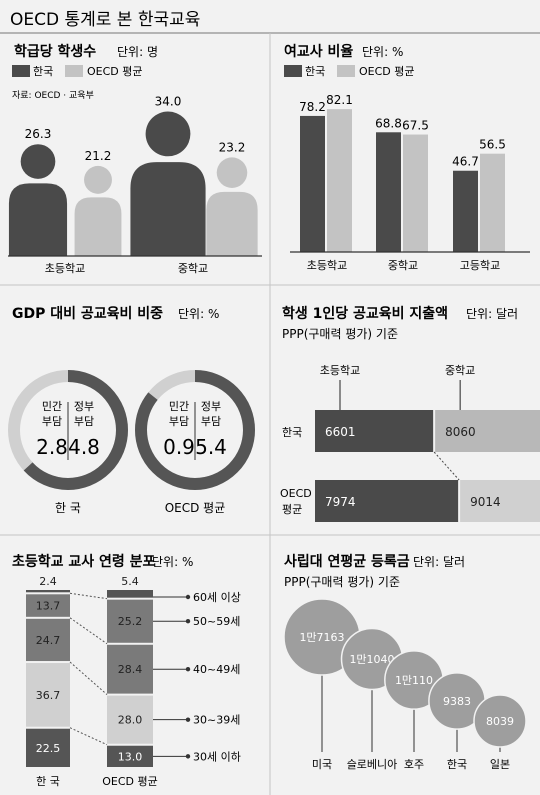 The height and width of the screenshot is (795, 540). Describe the element at coordinates (87, 314) in the screenshot. I see `gdp-title: GDP 대비 공교육비 비중` at that location.